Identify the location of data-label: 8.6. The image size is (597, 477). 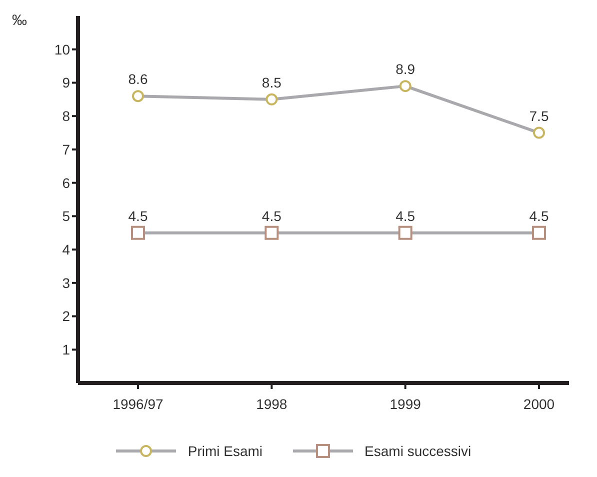
(138, 79).